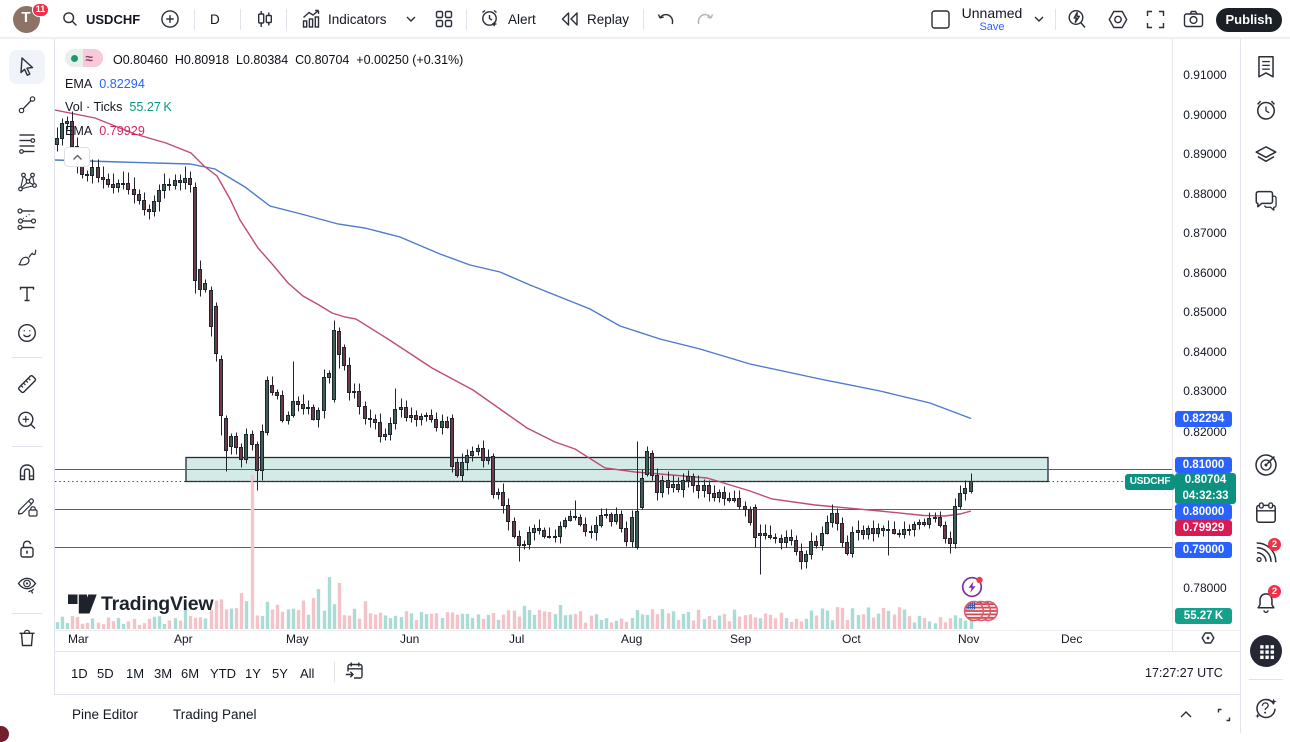  Describe the element at coordinates (157, 604) in the screenshot. I see `svg-text: TradingView` at that location.